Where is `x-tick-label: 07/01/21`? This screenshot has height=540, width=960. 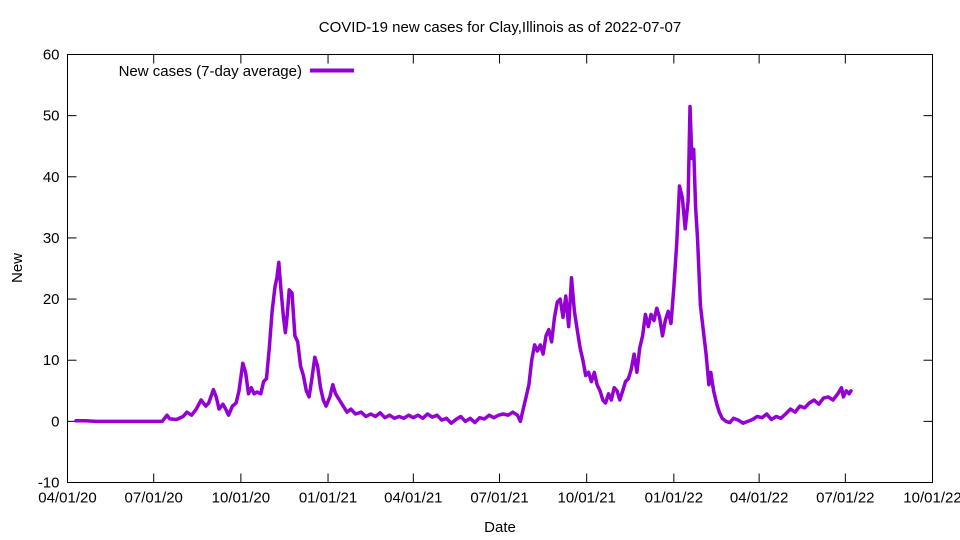
x-tick-label: 07/01/21 is located at coordinates (499, 498).